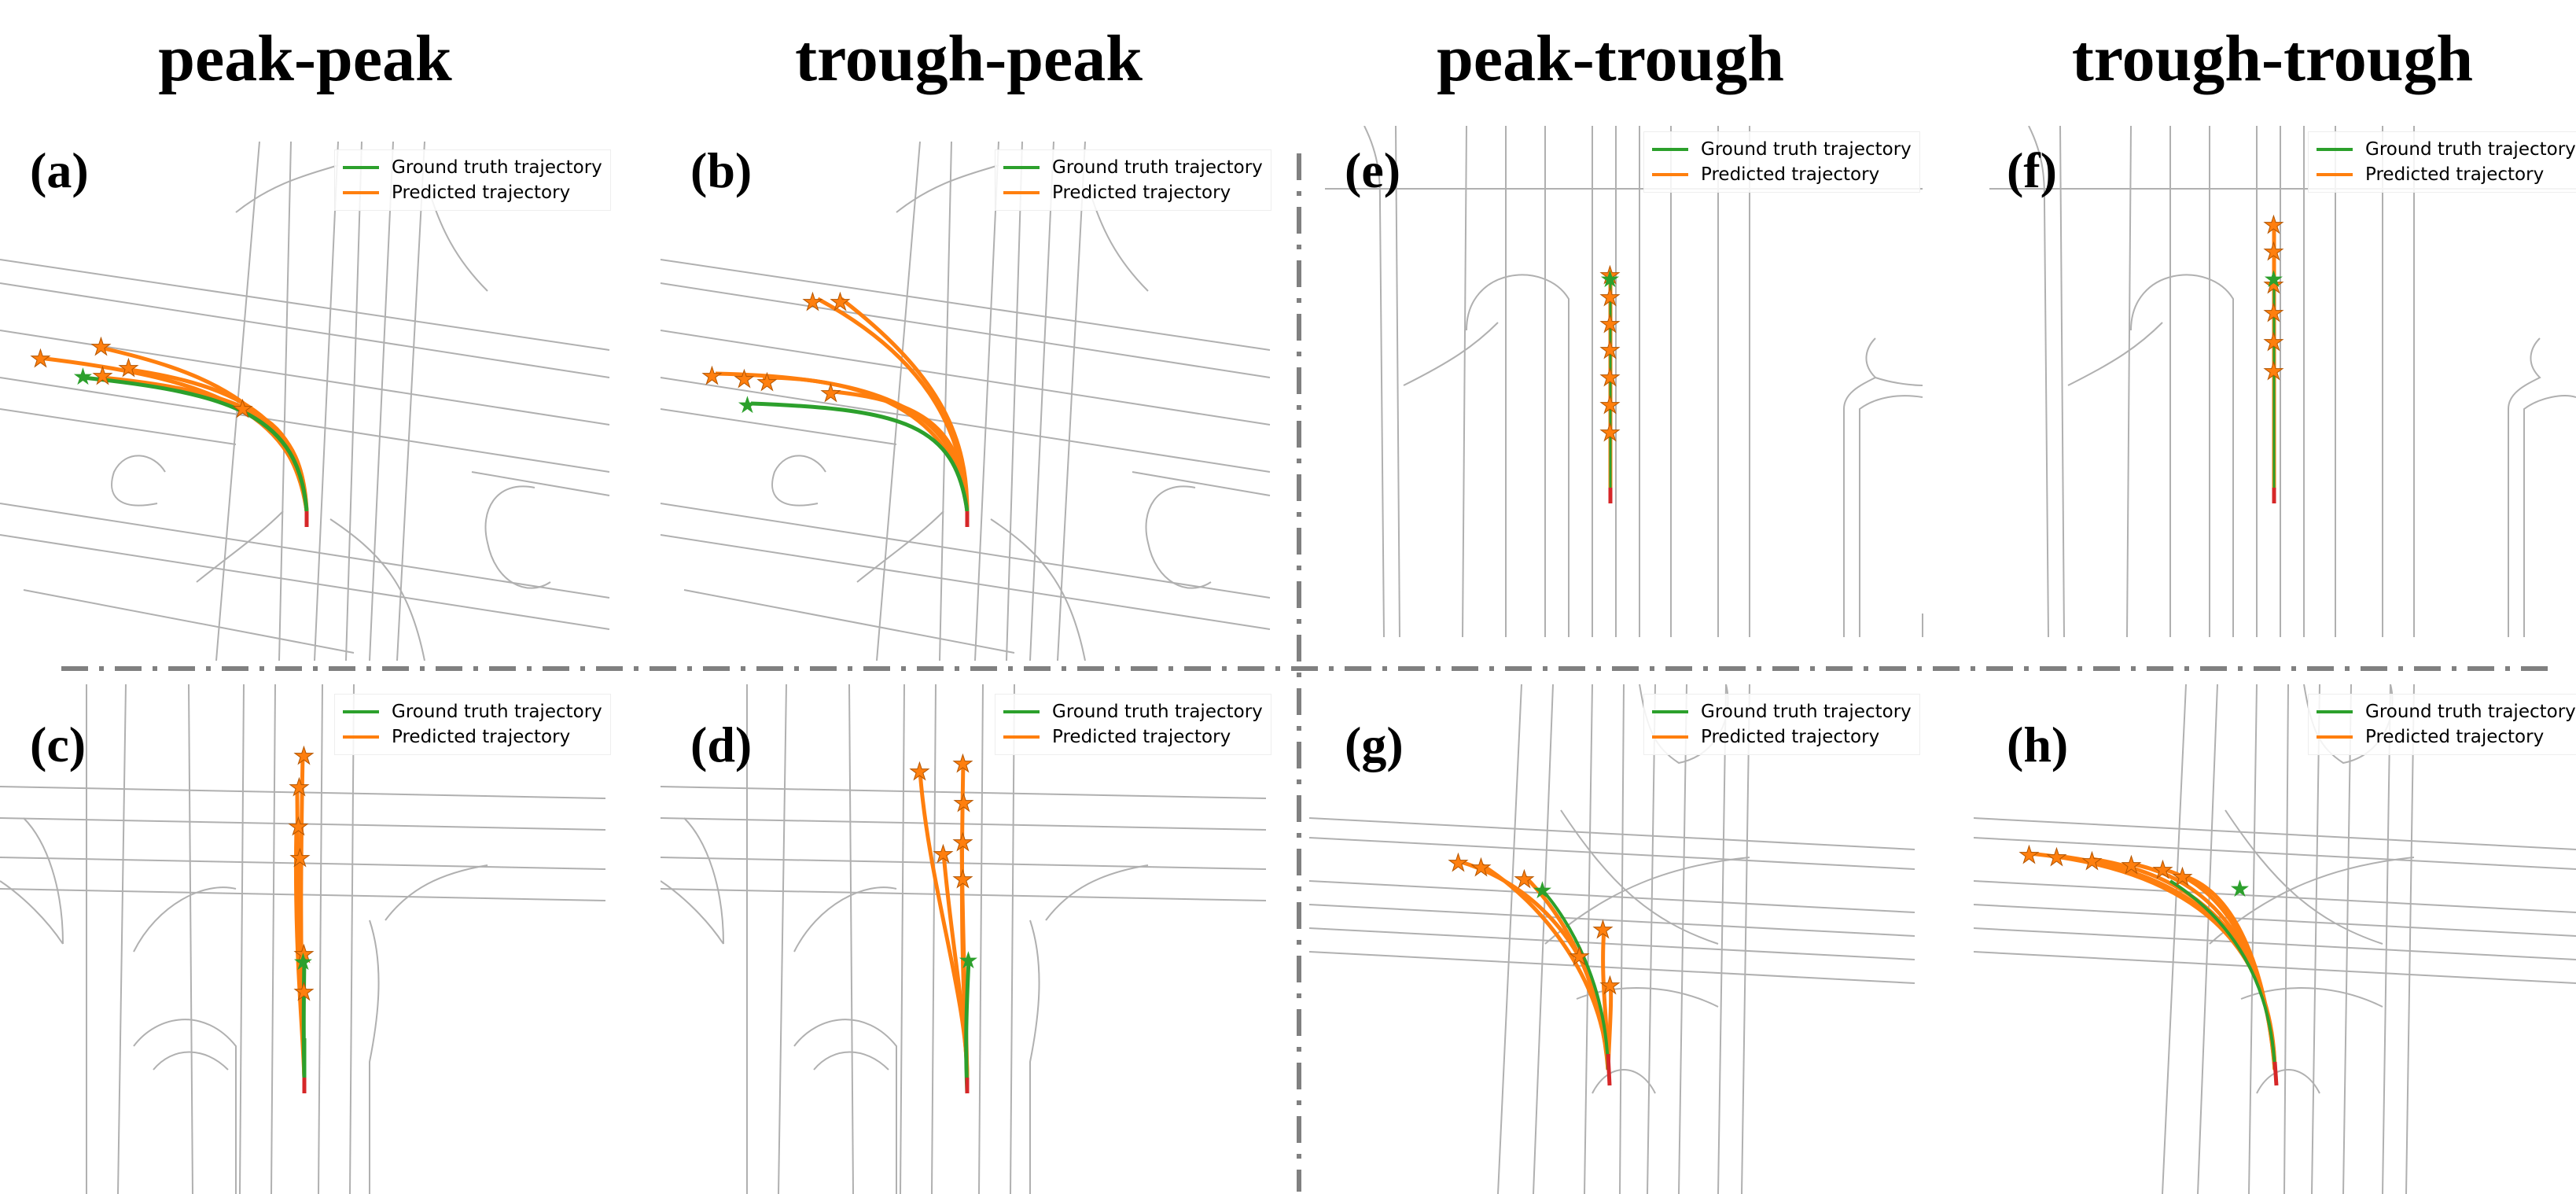 Image resolution: width=2576 pixels, height=1194 pixels. What do you see at coordinates (969, 59) in the screenshot?
I see `column-title-trough-peak: trough-peak` at bounding box center [969, 59].